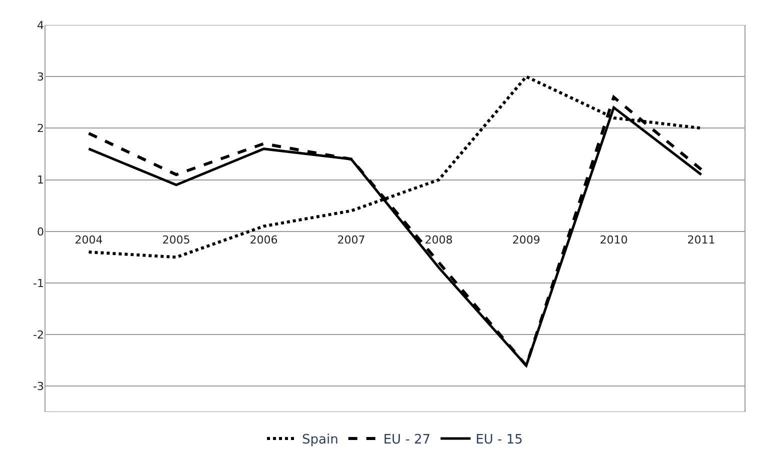  Describe the element at coordinates (38, 387) in the screenshot. I see `y-tick-label: -3` at that location.